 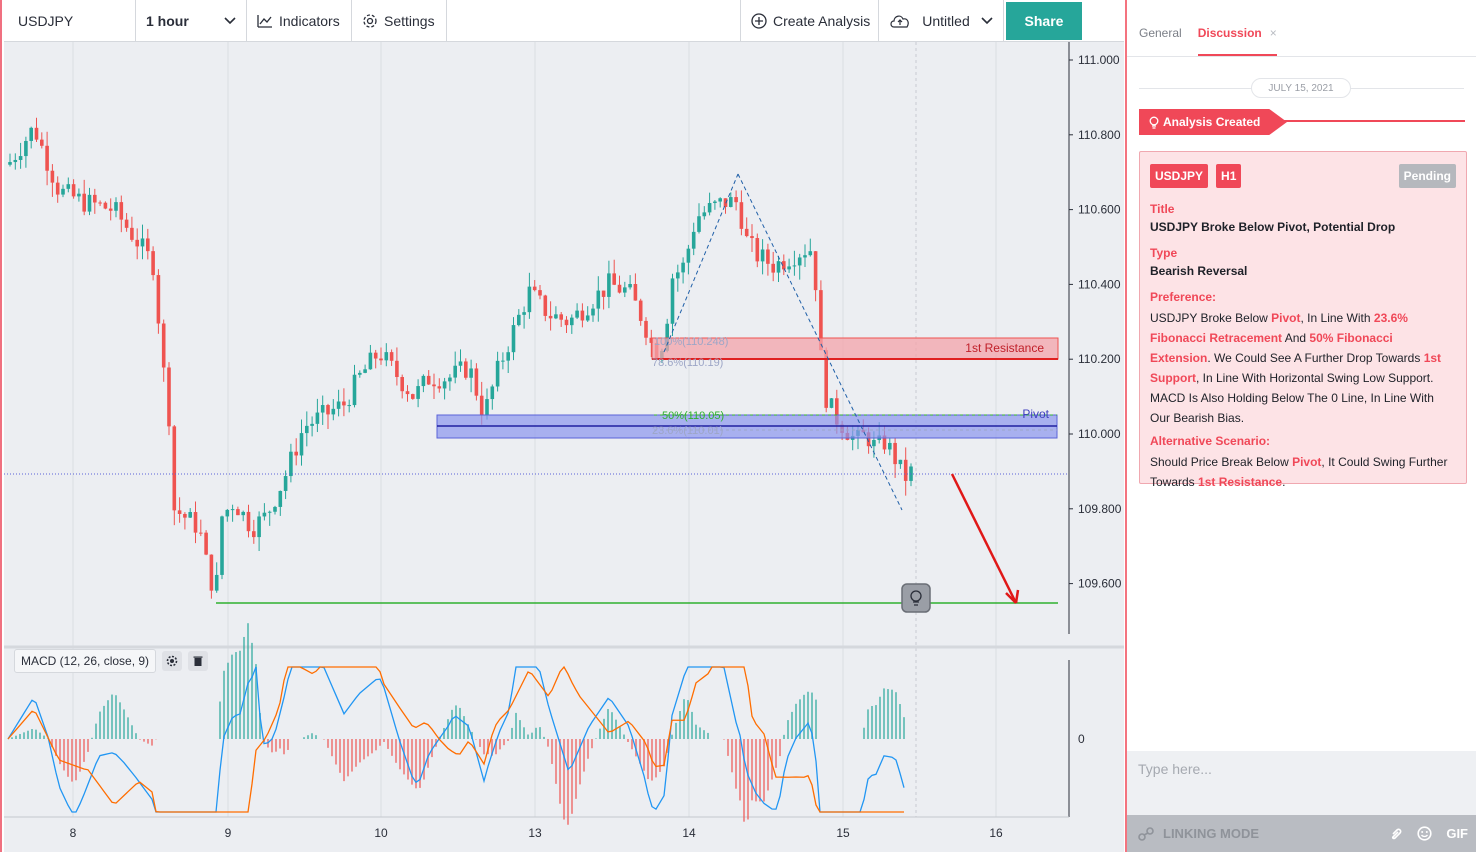 I want to click on time-axis: 8 9 10 13 14 15 16, so click(x=536, y=833).